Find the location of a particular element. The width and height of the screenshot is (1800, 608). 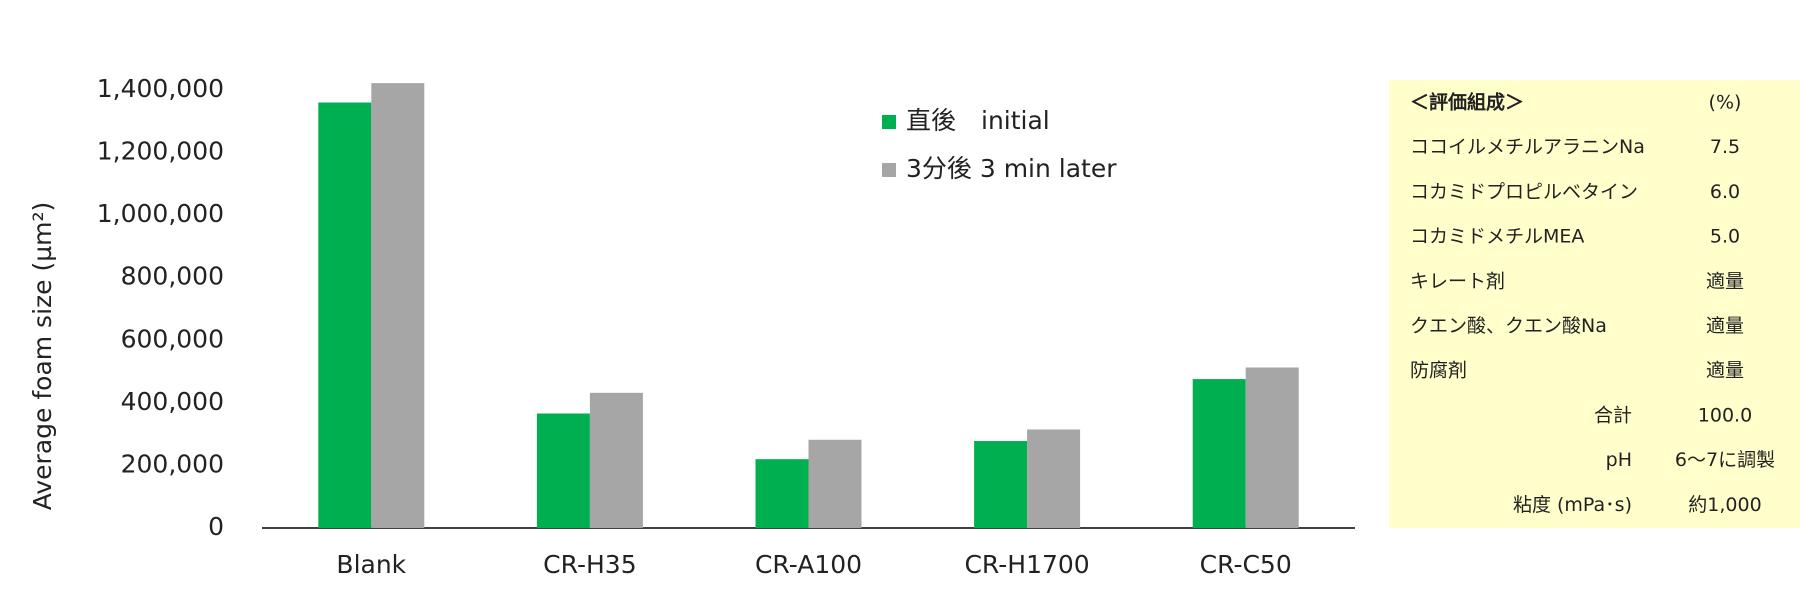

y-tick-label: 1,000,000 is located at coordinates (160, 213).